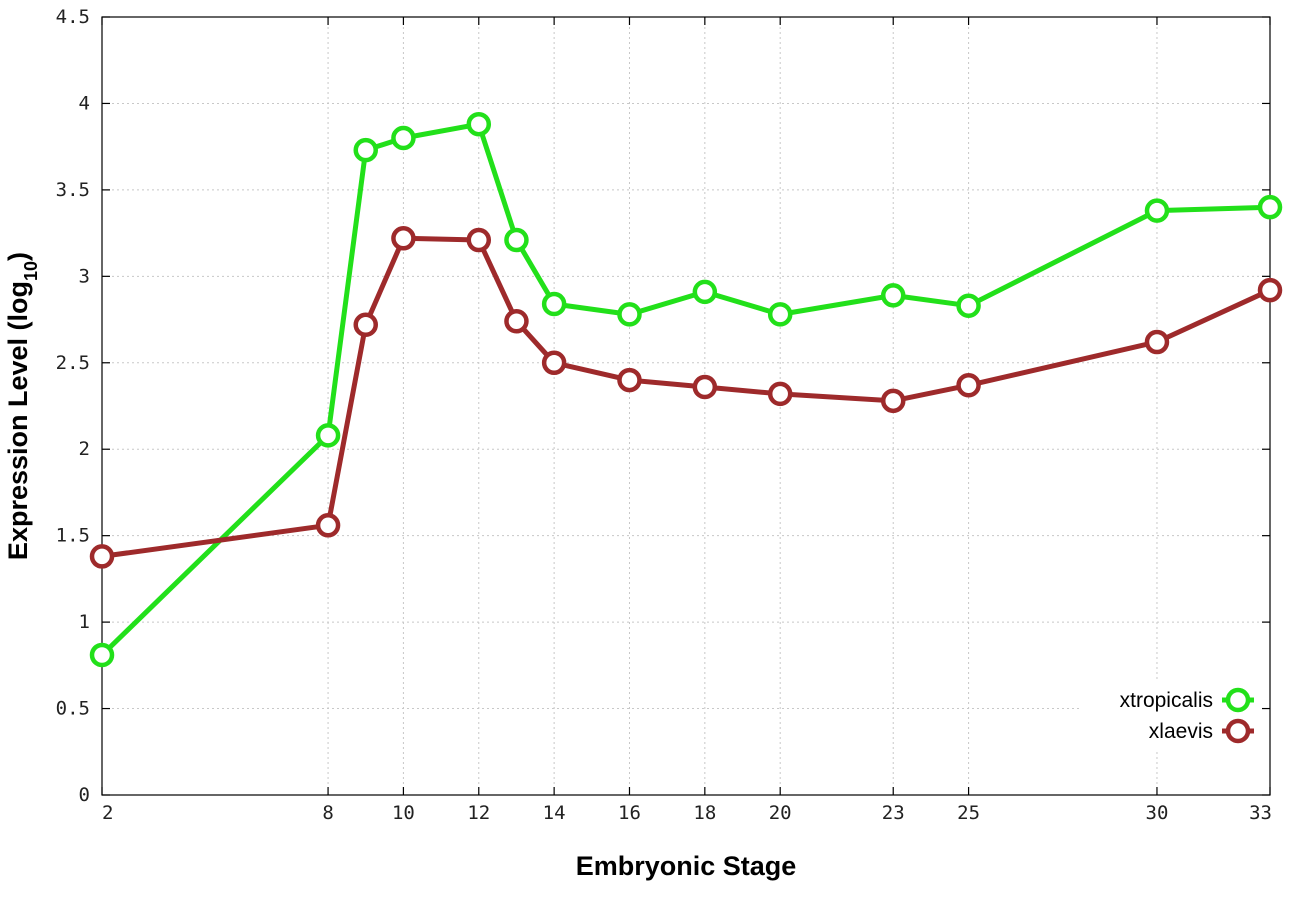 The width and height of the screenshot is (1296, 907). I want to click on legend-marker-xtropicalis, so click(1238, 700).